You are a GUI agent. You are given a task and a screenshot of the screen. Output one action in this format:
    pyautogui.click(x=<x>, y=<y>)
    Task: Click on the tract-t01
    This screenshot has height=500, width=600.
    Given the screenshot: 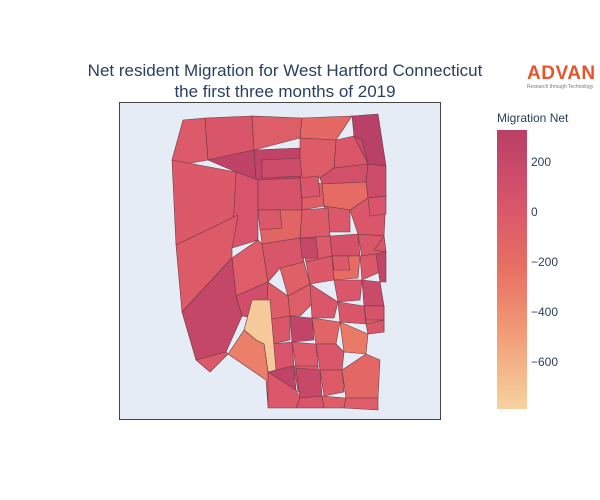 What is the action you would take?
    pyautogui.click(x=190, y=141)
    